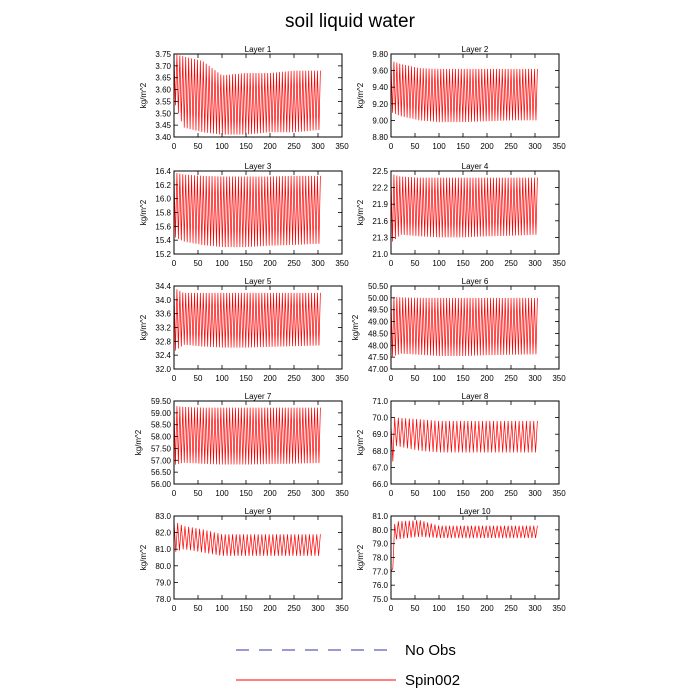  I want to click on layer-9-xtick-label: 50, so click(198, 608).